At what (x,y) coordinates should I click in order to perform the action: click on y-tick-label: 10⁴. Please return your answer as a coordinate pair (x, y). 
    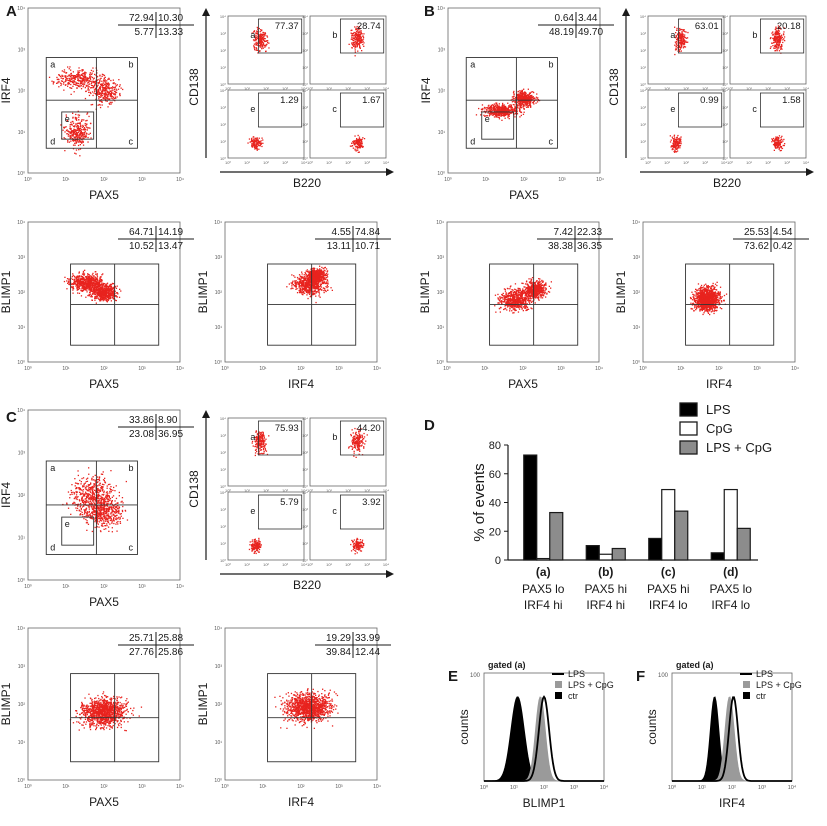
    Looking at the image, I should click on (21, 223).